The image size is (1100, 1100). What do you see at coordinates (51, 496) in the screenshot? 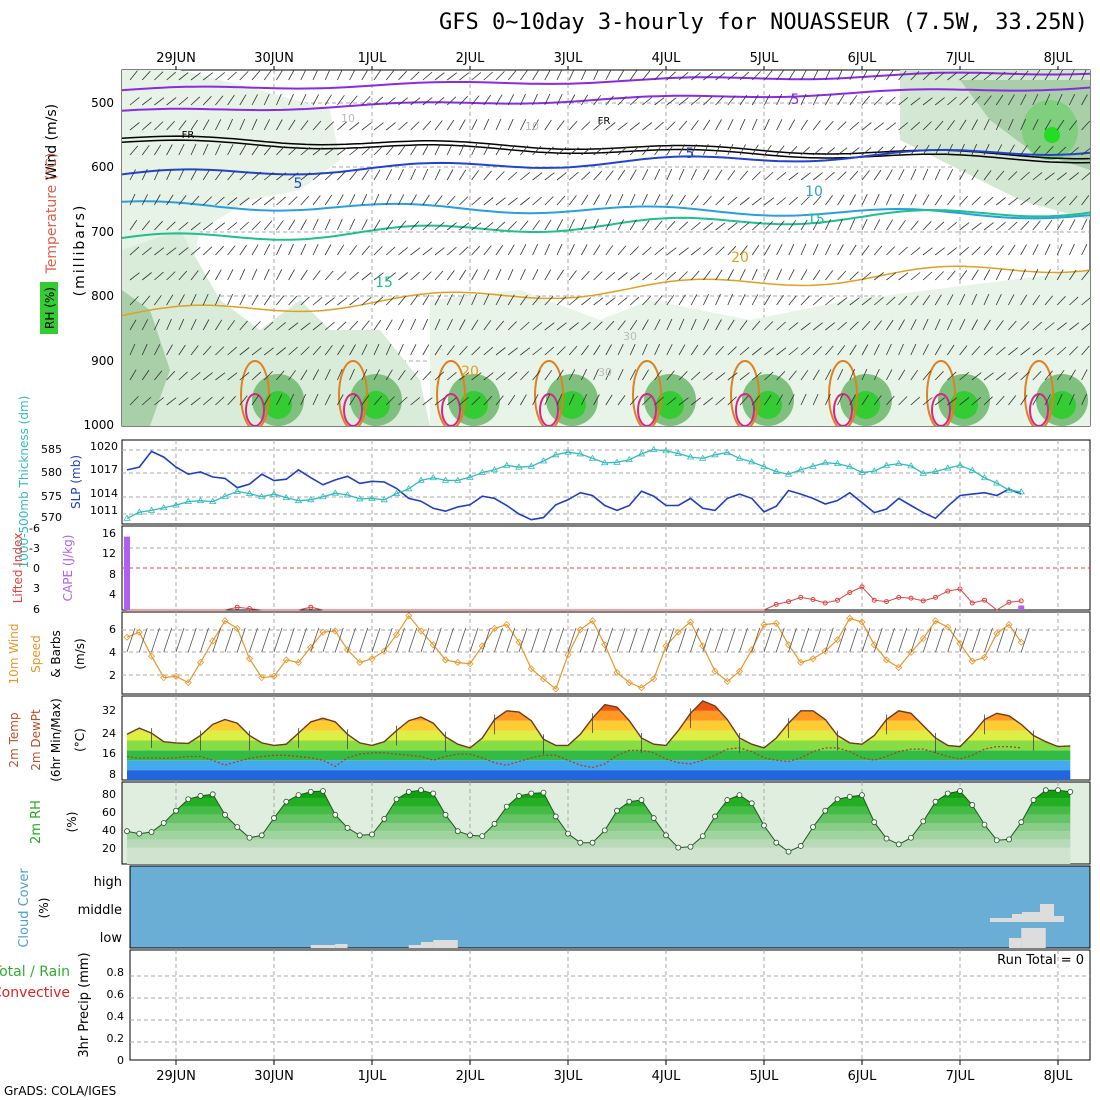
I see `thickness-tick: 575` at bounding box center [51, 496].